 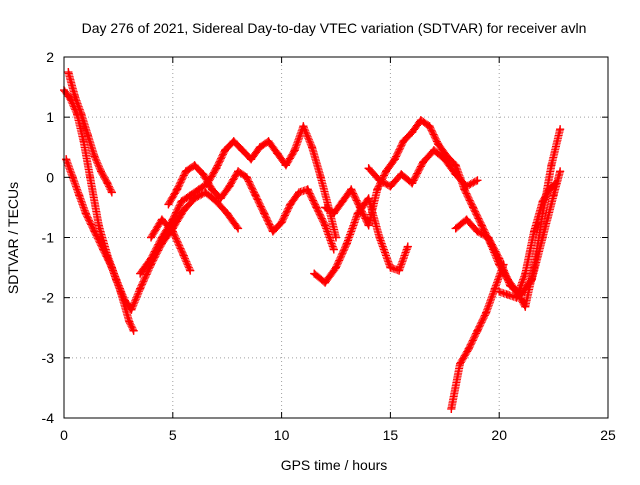 I want to click on x-tick-label: 25, so click(x=608, y=435).